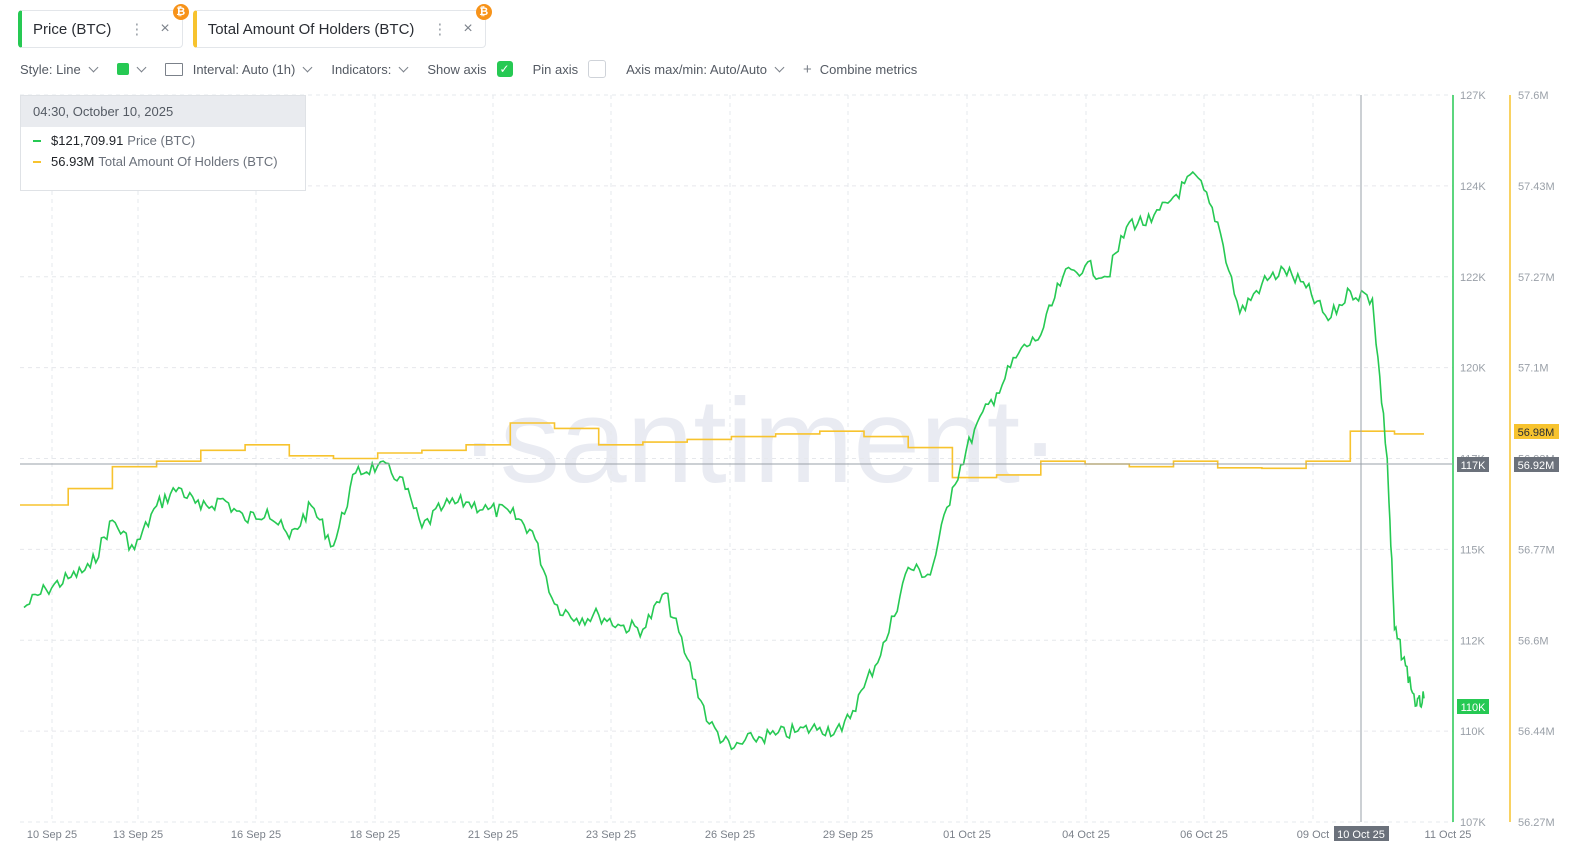 This screenshot has height=865, width=1592. Describe the element at coordinates (37, 161) in the screenshot. I see `holders-legend-marker` at that location.